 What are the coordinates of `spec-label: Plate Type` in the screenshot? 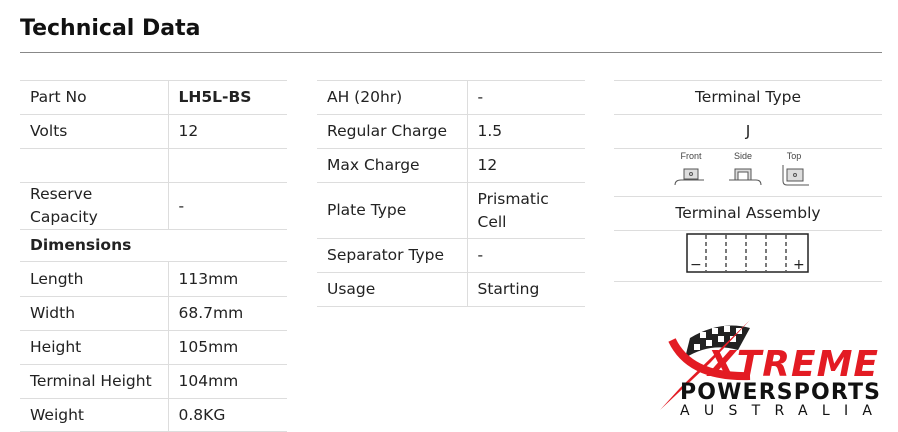 It's located at (392, 210).